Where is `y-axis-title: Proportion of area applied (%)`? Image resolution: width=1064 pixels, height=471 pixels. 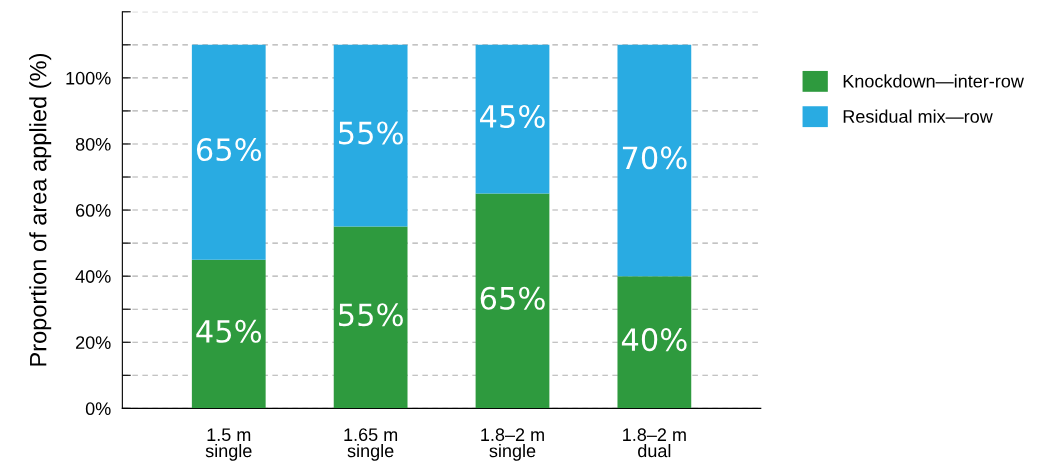
y-axis-title: Proportion of area applied (%) is located at coordinates (40, 210).